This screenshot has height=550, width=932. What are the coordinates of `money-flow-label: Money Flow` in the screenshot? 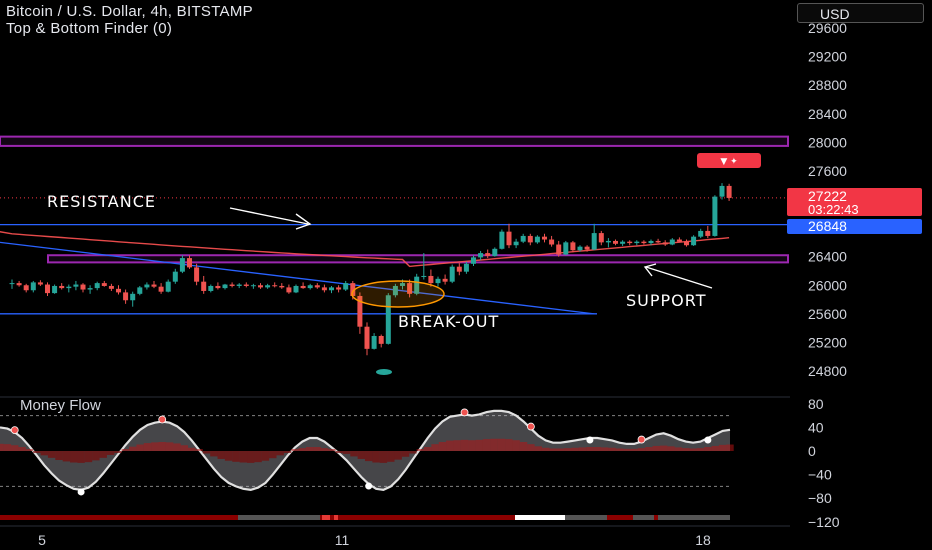 It's located at (60, 405).